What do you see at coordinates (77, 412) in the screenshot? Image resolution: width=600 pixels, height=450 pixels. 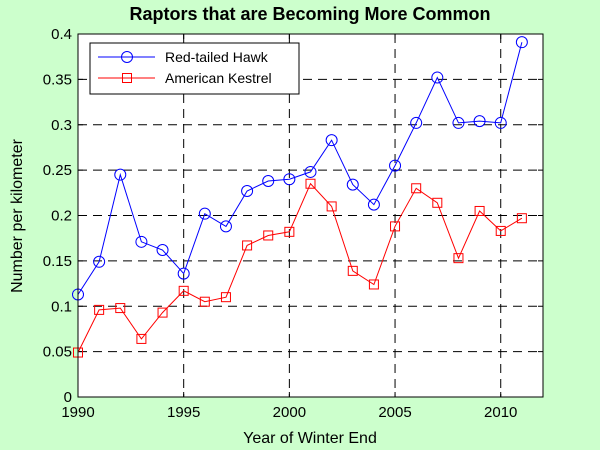 I see `x-tick-label: 1990` at bounding box center [77, 412].